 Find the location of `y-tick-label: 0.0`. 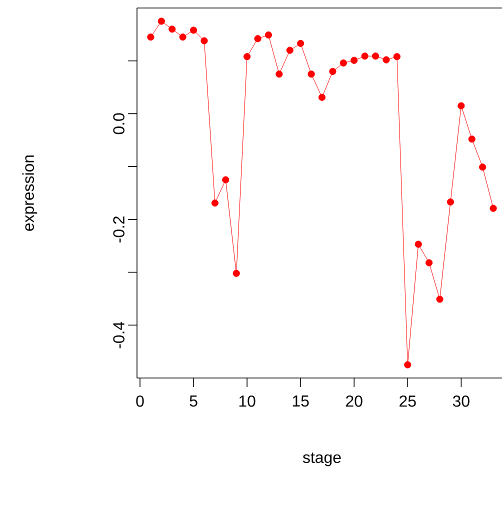

y-tick-label: 0.0 is located at coordinates (118, 123).